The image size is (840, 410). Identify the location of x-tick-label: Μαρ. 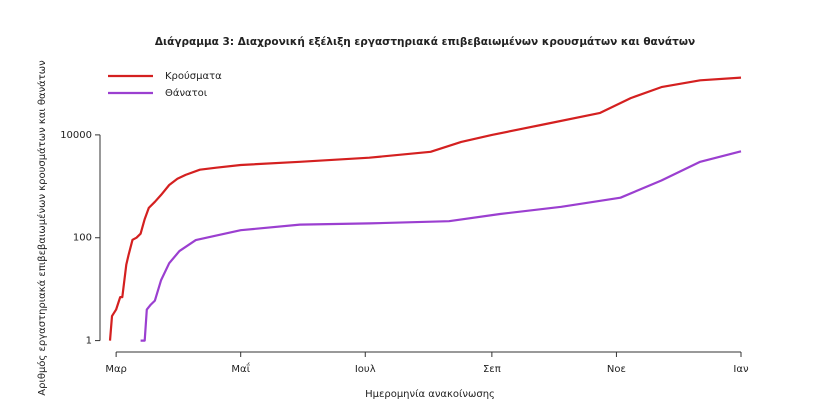
(116, 369).